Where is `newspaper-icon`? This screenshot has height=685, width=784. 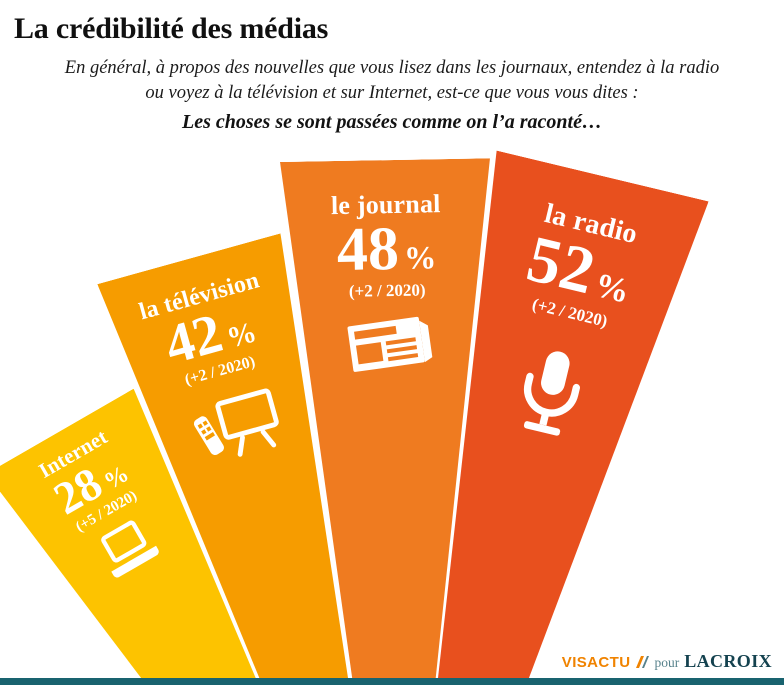
newspaper-icon is located at coordinates (388, 345).